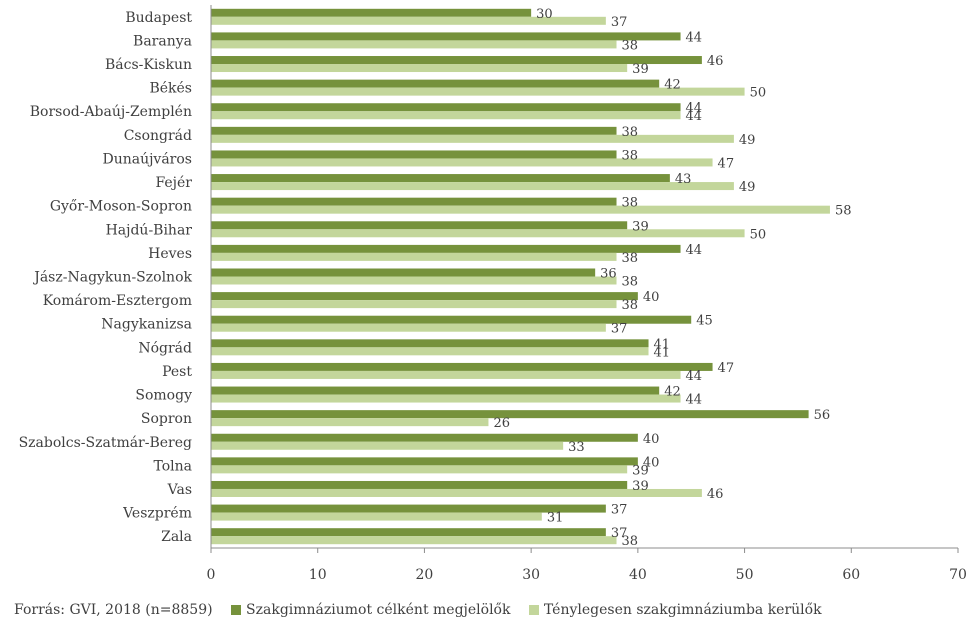  Describe the element at coordinates (843, 211) in the screenshot. I see `data-label-series-2: 58` at that location.